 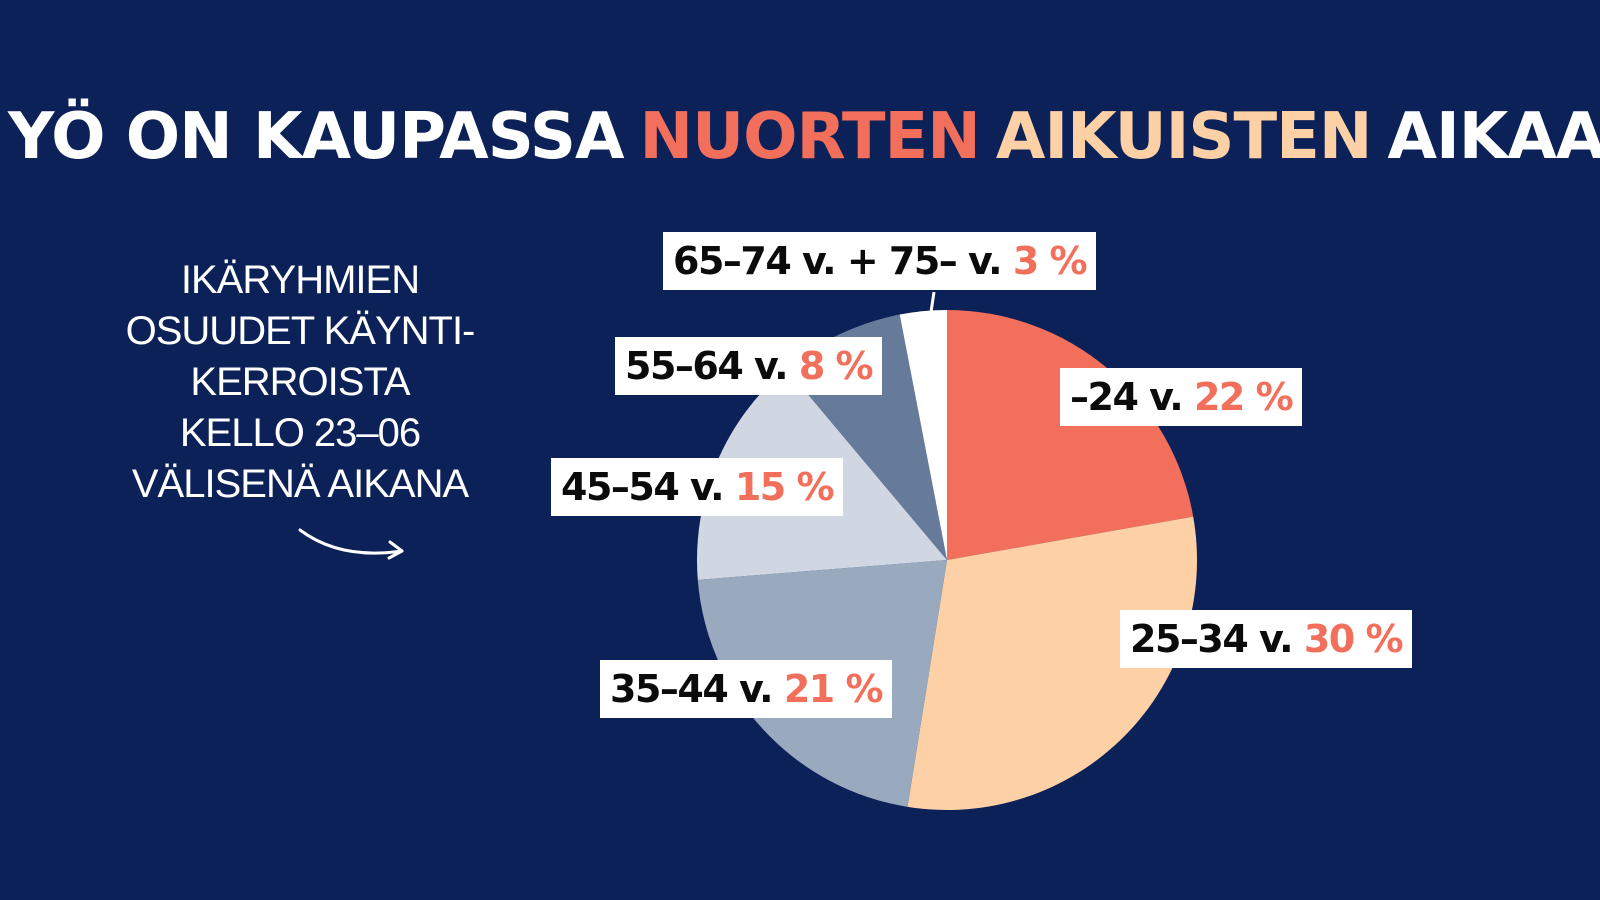 What do you see at coordinates (784, 487) in the screenshot?
I see `slice-percent: 15 %` at bounding box center [784, 487].